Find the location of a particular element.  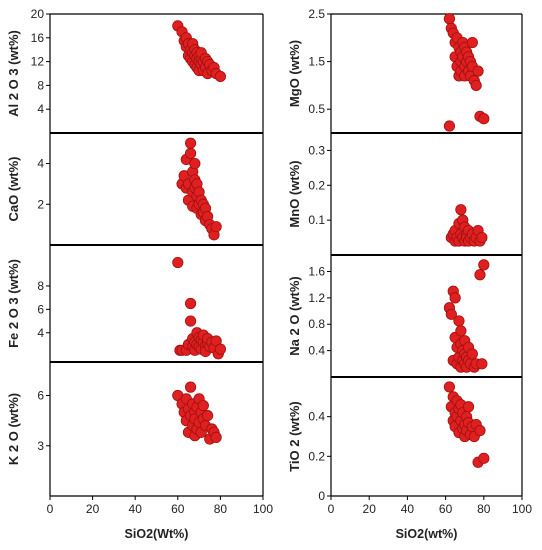

y-tick-label: 16 is located at coordinates (38, 38).